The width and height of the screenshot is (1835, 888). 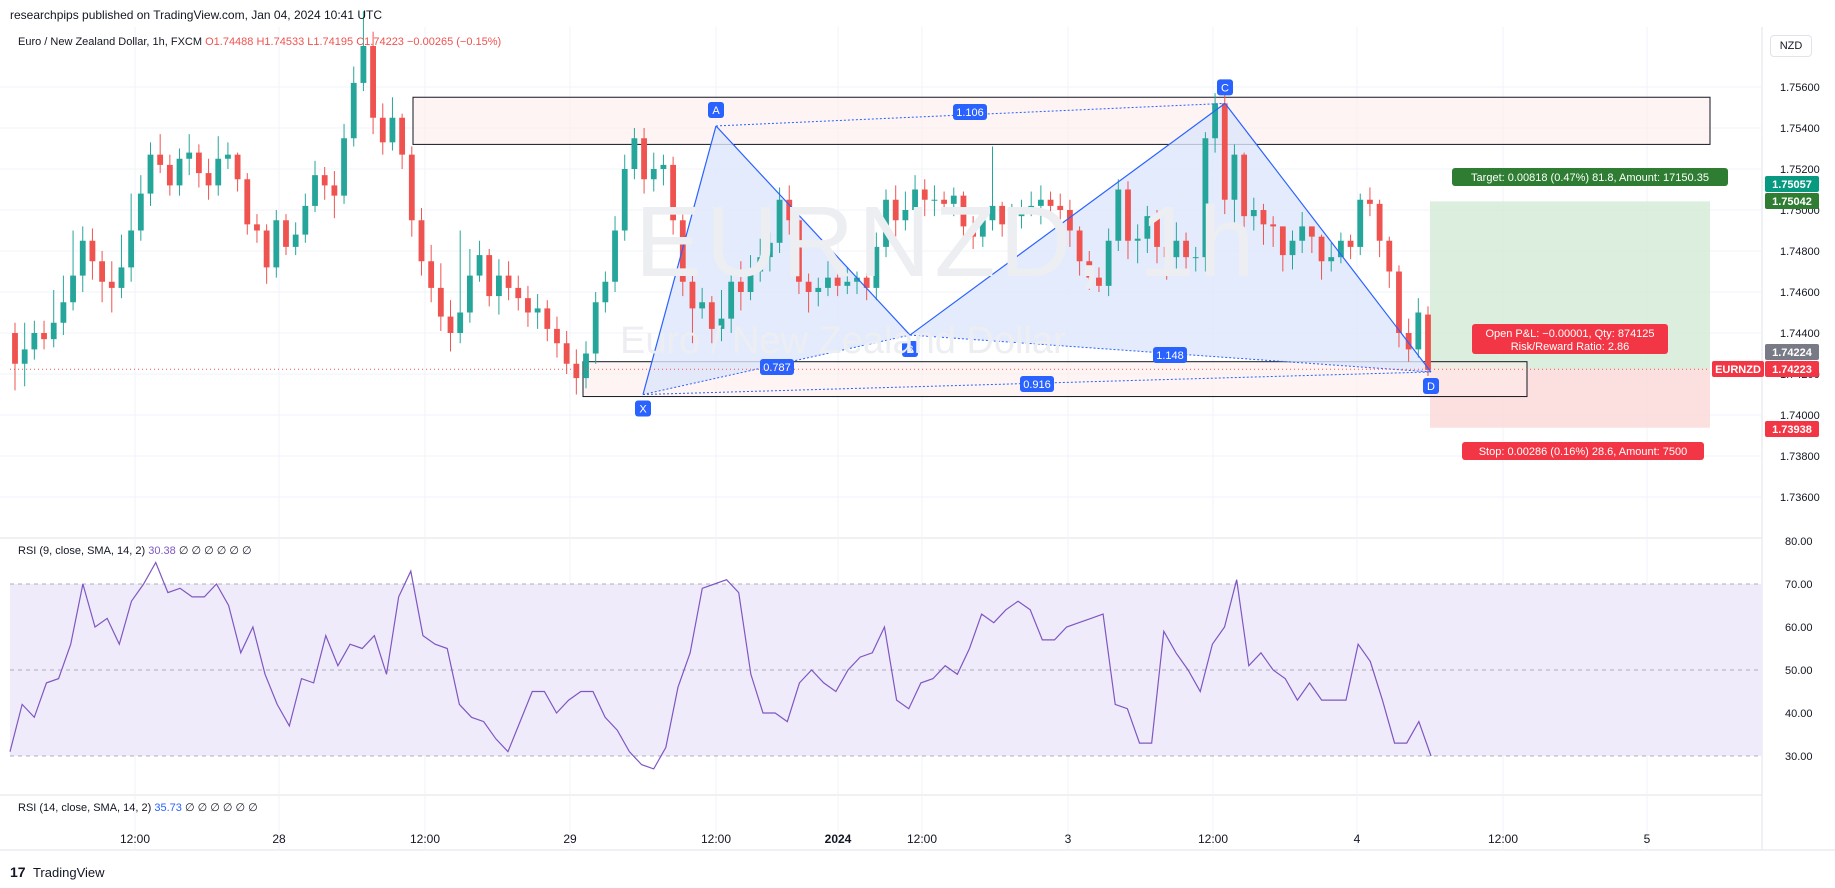 I want to click on pattern-point-label-x: X, so click(x=643, y=408).